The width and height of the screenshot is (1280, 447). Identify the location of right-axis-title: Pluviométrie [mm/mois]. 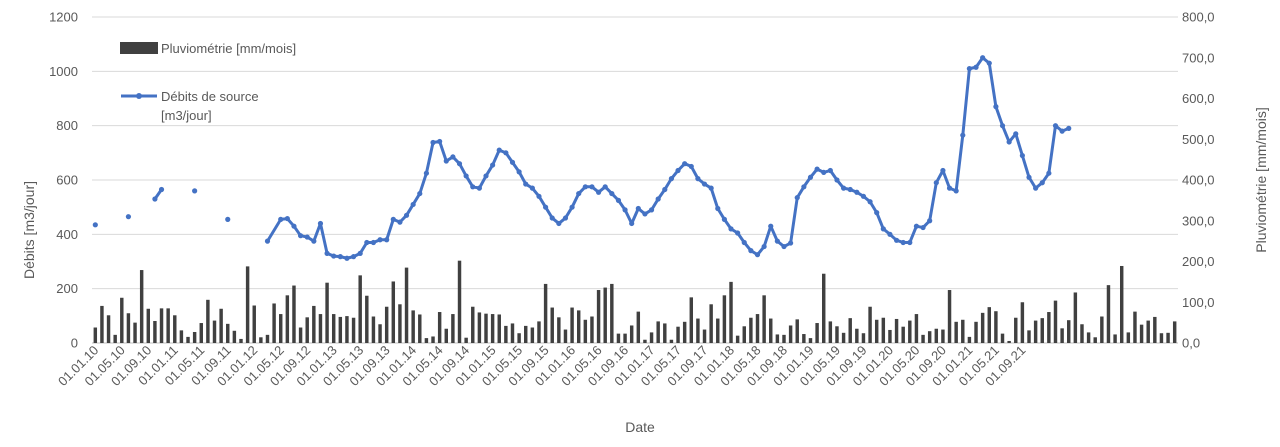
(1261, 179).